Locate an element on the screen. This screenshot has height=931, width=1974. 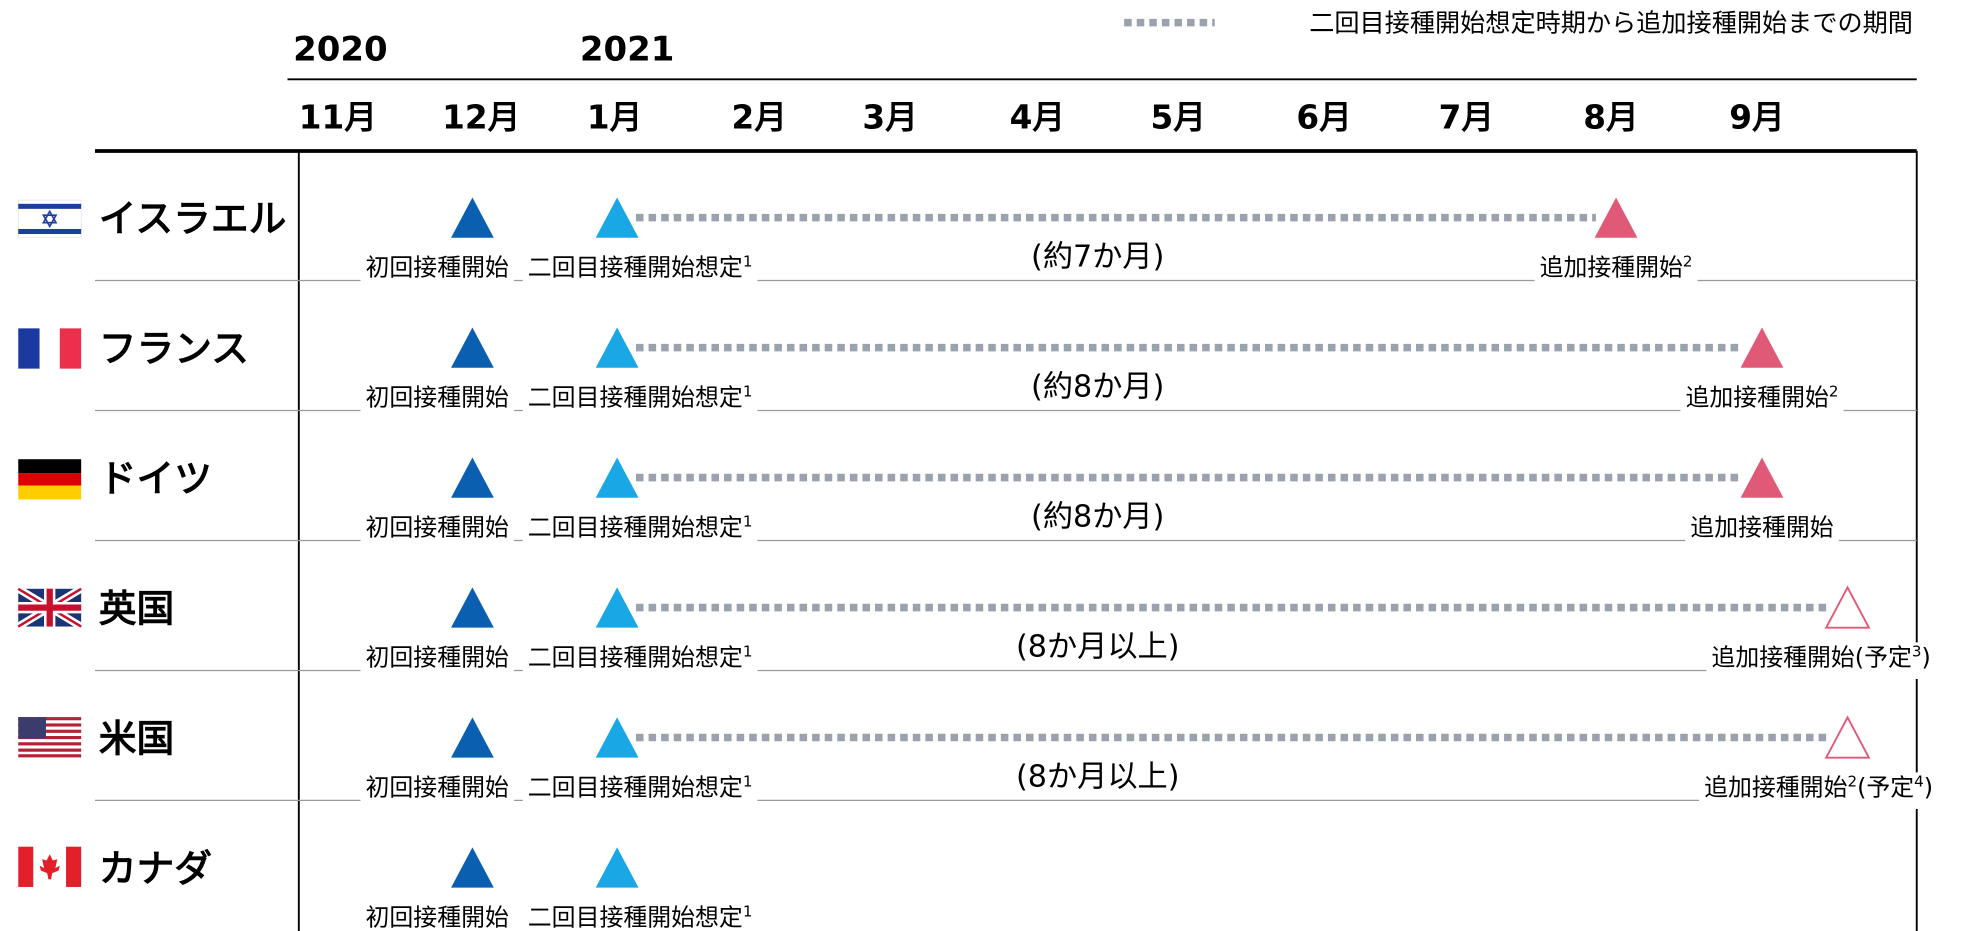
month-label: 6月 is located at coordinates (1323, 117).